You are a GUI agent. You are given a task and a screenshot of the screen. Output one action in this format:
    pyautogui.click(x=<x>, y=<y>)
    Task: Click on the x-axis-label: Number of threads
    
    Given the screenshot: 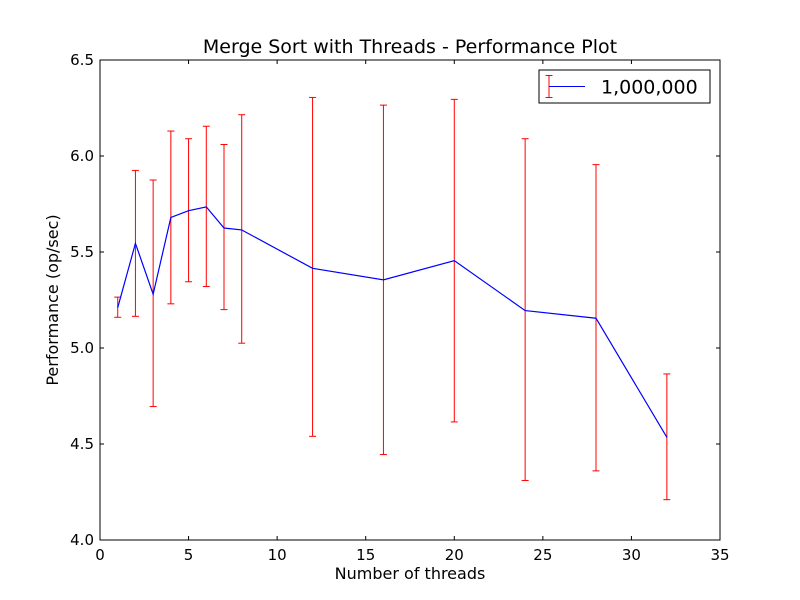 What is the action you would take?
    pyautogui.click(x=410, y=573)
    